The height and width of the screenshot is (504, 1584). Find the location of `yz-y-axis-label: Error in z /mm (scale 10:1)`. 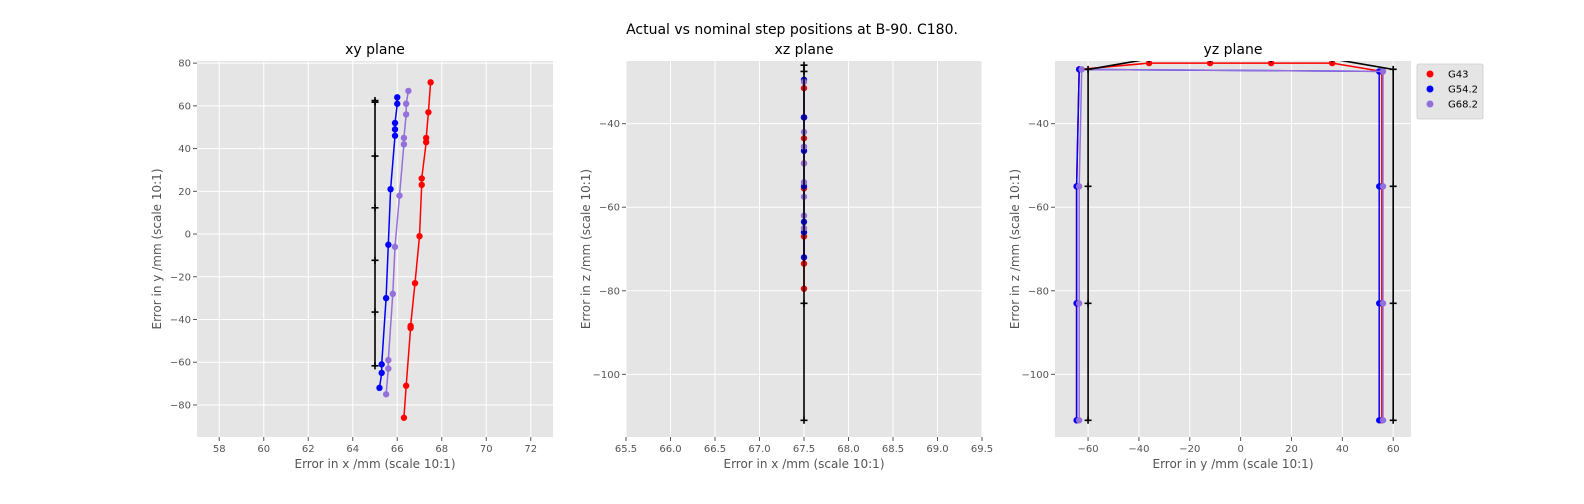

yz-y-axis-label: Error in z /mm (scale 10:1) is located at coordinates (1015, 249).